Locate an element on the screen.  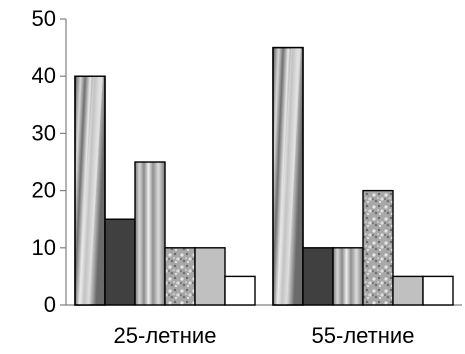
x-category-label: 55-летние is located at coordinates (363, 335).